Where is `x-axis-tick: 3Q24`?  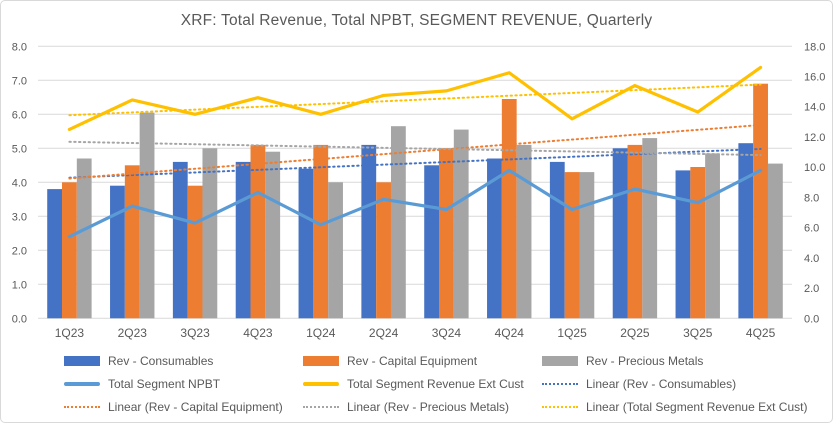
x-axis-tick: 3Q24 is located at coordinates (447, 333).